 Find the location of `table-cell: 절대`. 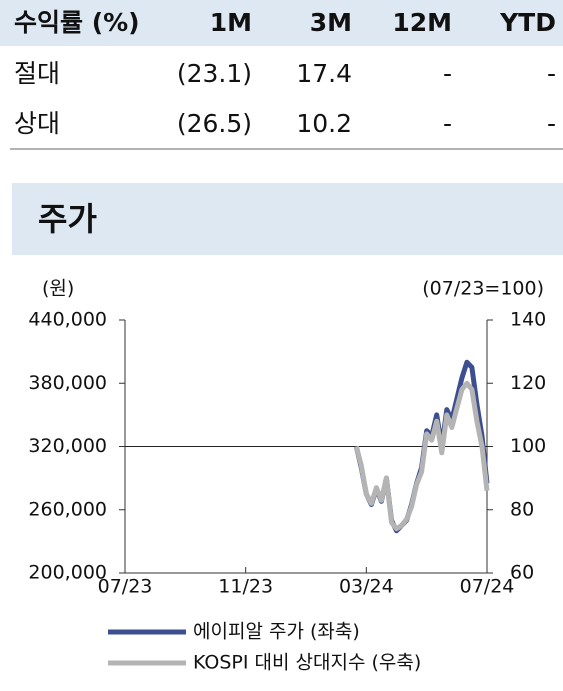

table-cell: 절대 is located at coordinates (37, 73).